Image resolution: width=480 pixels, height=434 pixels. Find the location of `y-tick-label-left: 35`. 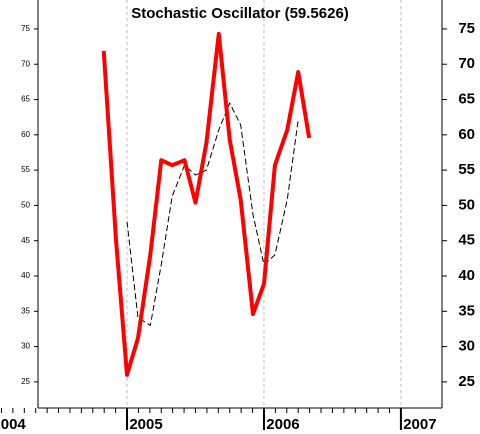

y-tick-label-left: 35 is located at coordinates (25, 310).